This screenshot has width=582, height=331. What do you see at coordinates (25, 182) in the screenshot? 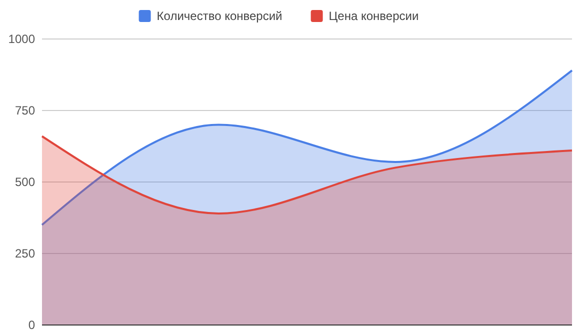
I see `y-tick-label: 500` at bounding box center [25, 182].